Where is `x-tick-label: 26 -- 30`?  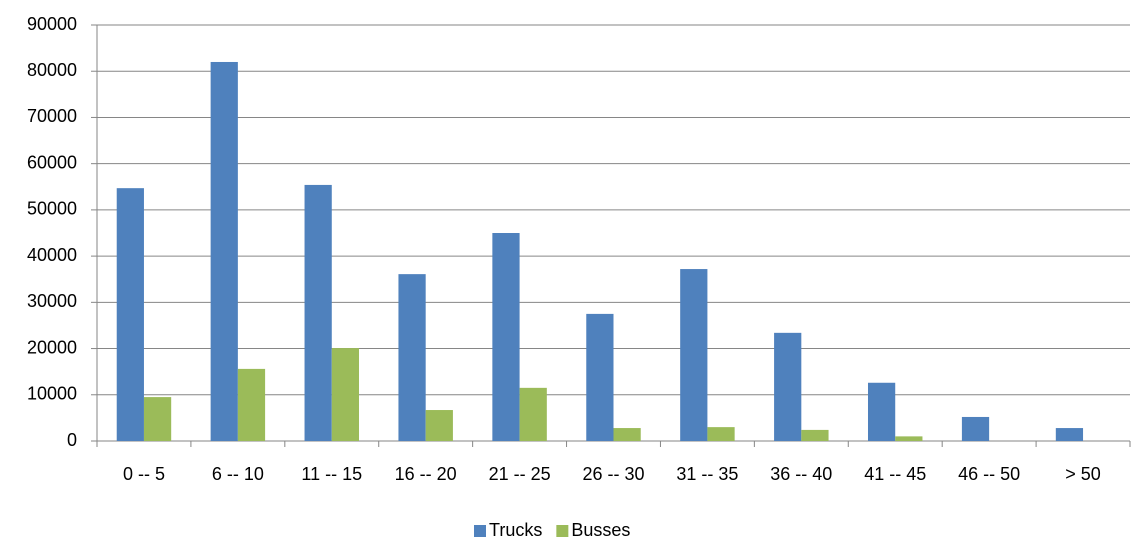 x-tick-label: 26 -- 30 is located at coordinates (613, 474).